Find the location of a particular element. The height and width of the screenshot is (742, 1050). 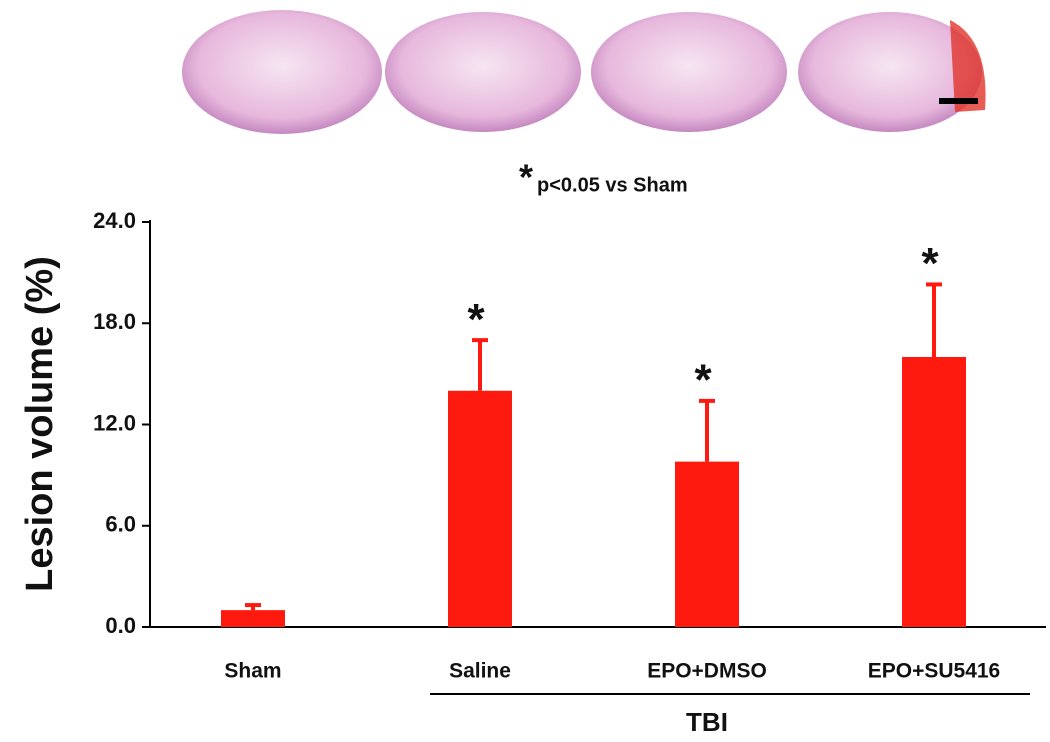

y-tick-label: 18.0 is located at coordinates (114, 321).